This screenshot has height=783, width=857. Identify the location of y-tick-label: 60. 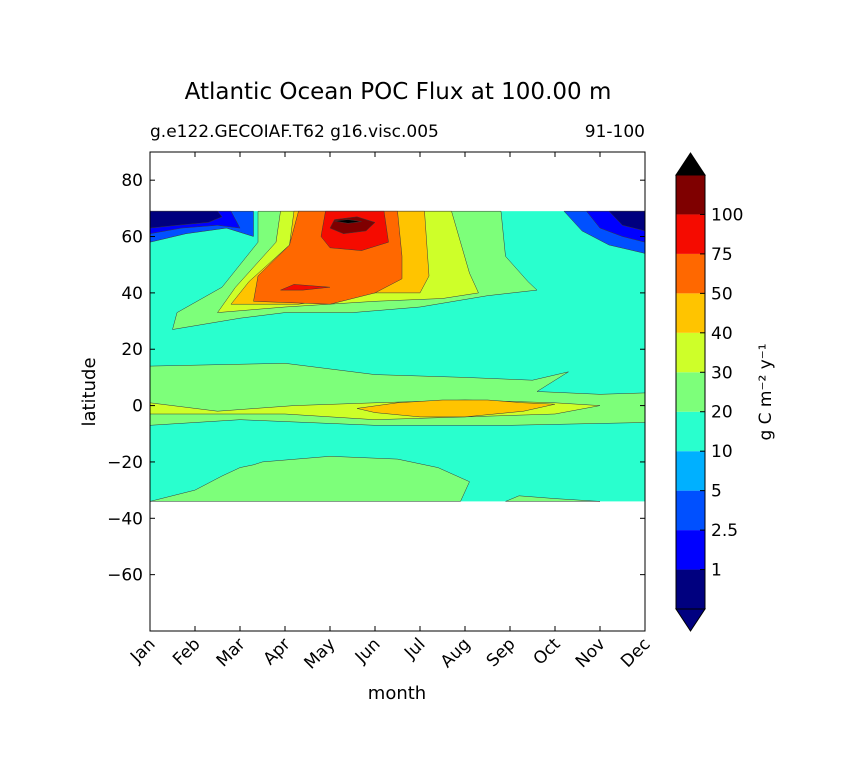
(132, 238).